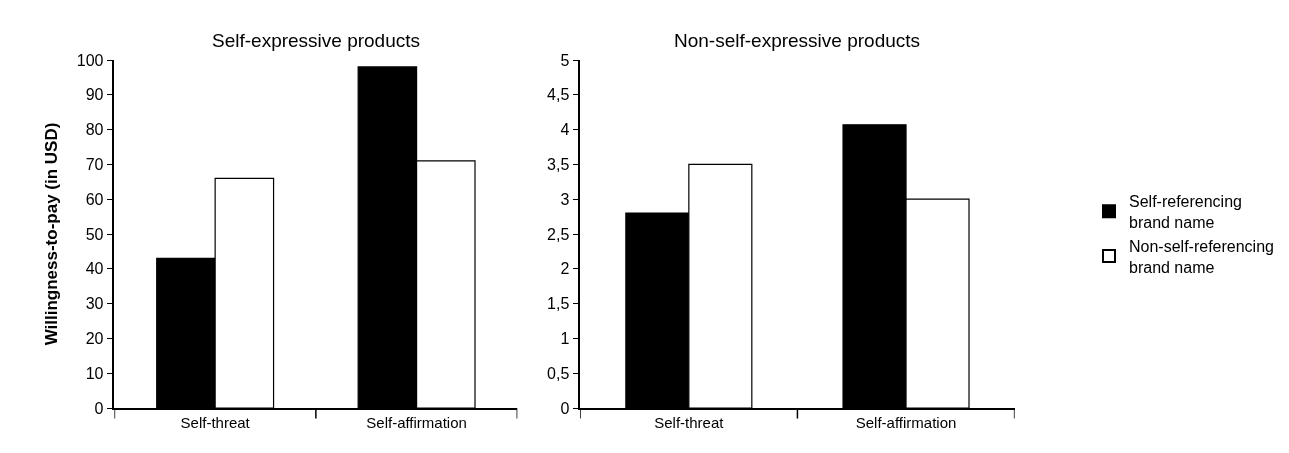 Image resolution: width=1289 pixels, height=453 pixels. Describe the element at coordinates (94, 164) in the screenshot. I see `y-tick-label: 70` at that location.